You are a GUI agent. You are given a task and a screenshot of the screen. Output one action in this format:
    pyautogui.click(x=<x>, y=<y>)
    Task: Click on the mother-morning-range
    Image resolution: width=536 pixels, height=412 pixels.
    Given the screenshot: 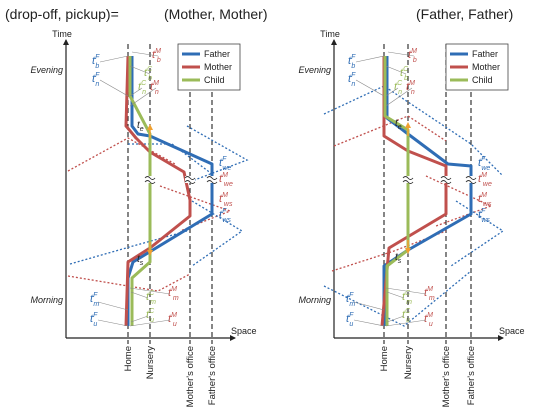 What is the action you would take?
    pyautogui.click(x=389, y=251)
    